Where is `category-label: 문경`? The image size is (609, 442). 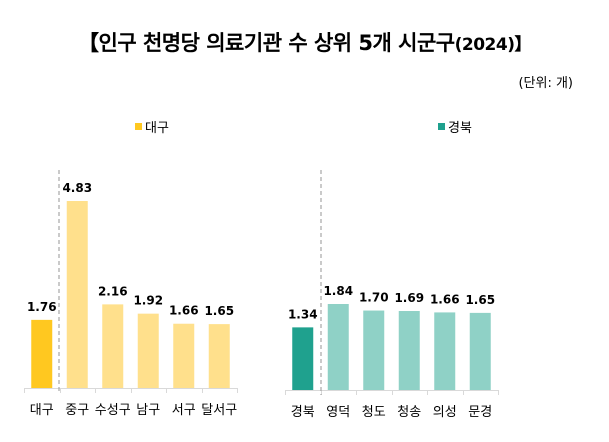 category-label: 문경 is located at coordinates (480, 412).